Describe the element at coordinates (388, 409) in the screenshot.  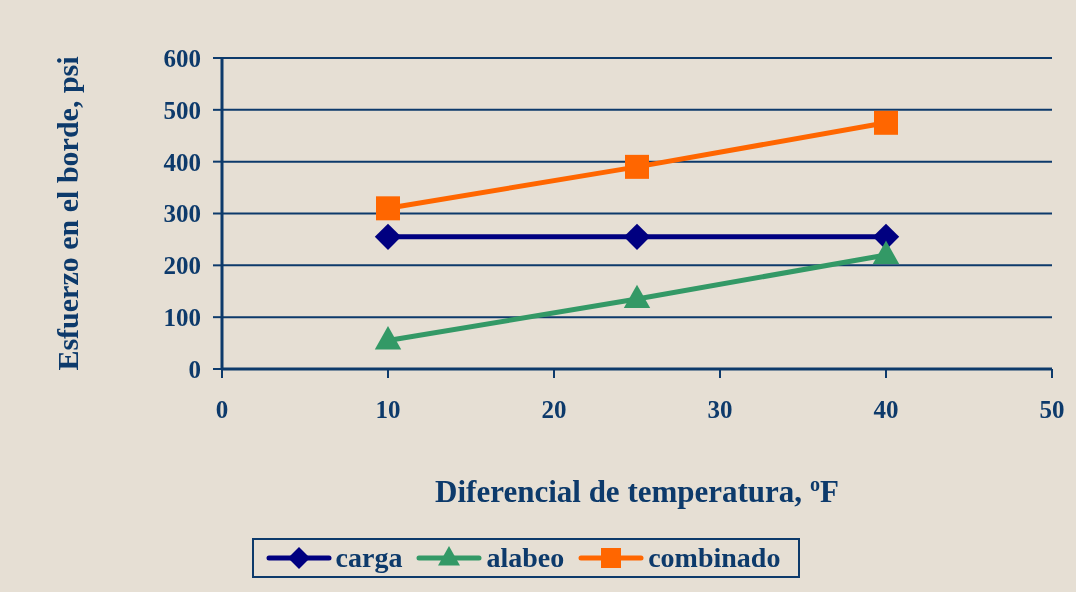
I see `x-tick-label: 10` at that location.